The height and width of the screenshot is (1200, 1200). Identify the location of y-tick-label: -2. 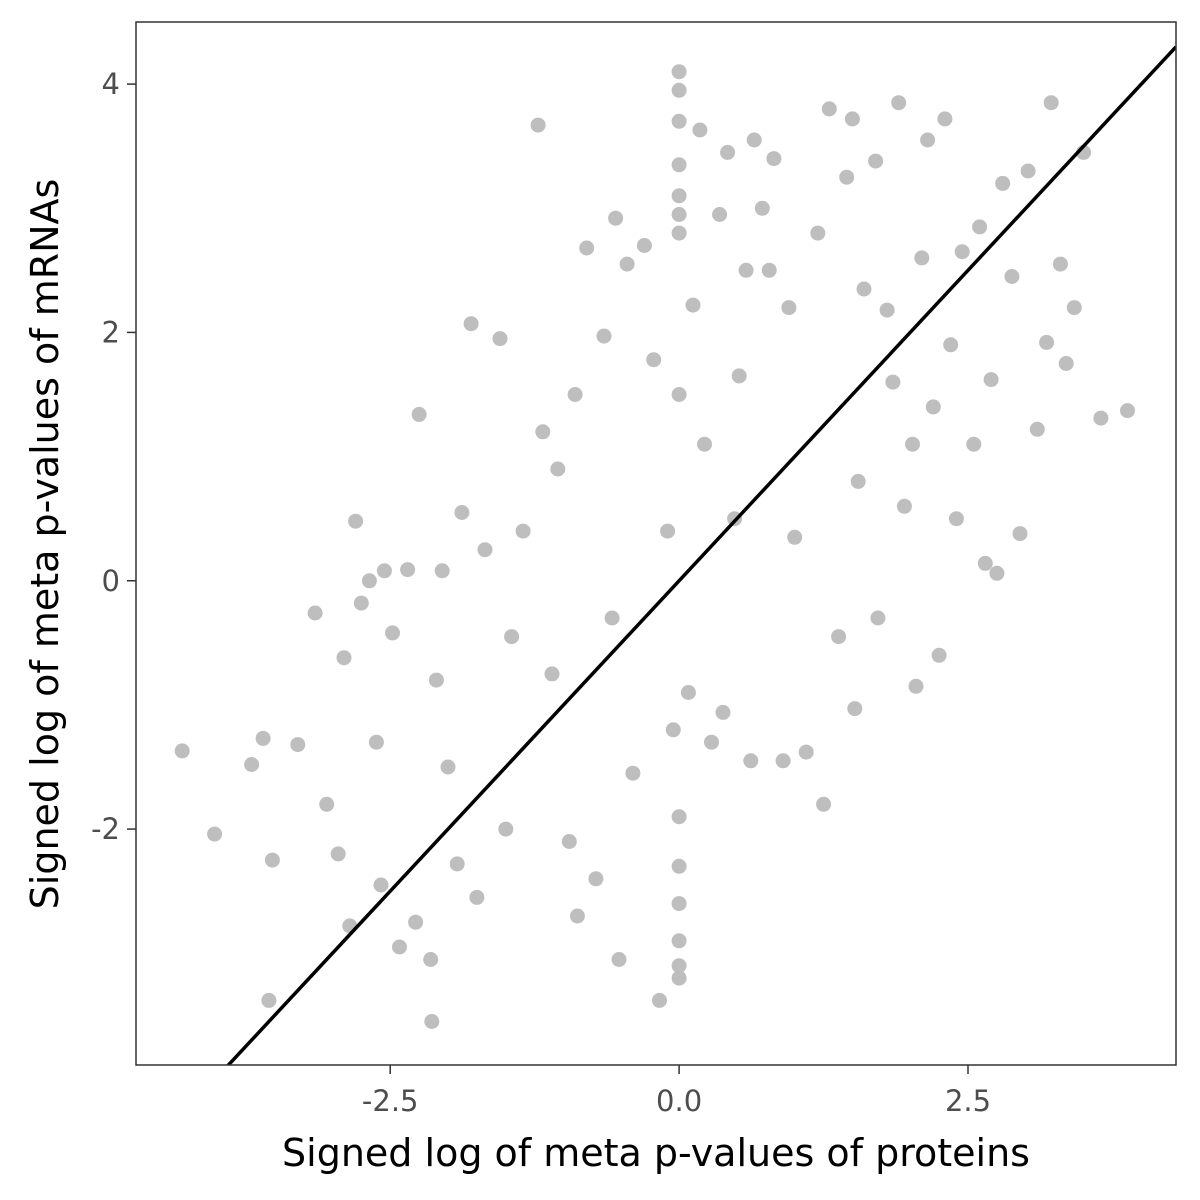
(105, 829).